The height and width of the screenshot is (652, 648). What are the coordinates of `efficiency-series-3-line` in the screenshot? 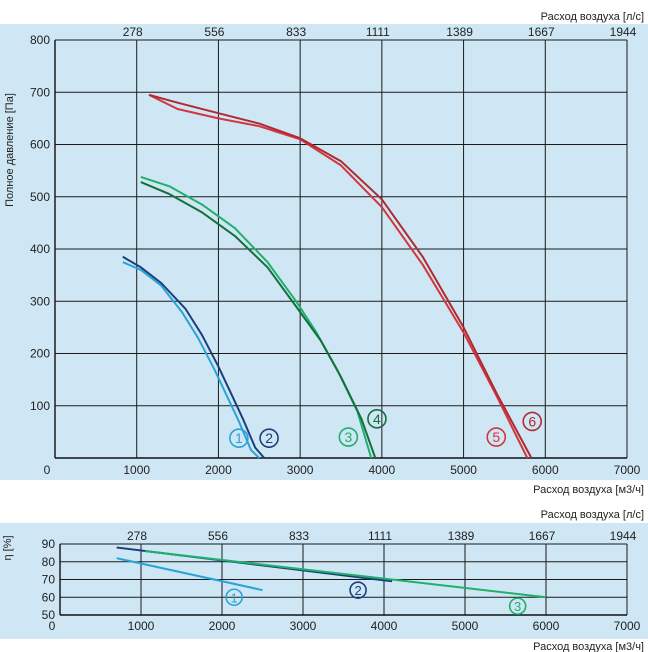 It's located at (345, 574).